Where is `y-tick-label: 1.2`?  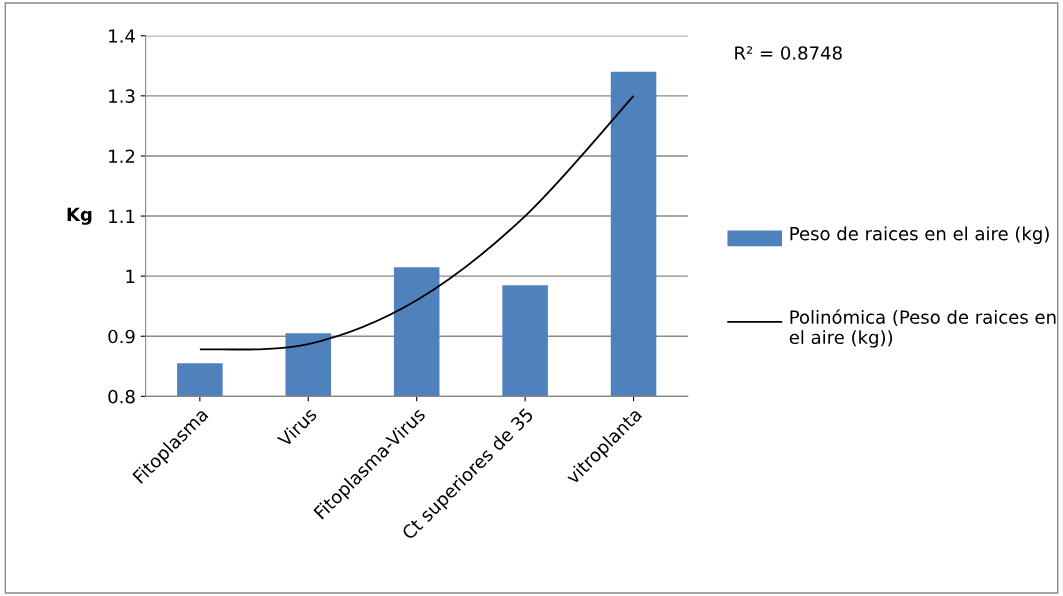
y-tick-label: 1.2 is located at coordinates (122, 156).